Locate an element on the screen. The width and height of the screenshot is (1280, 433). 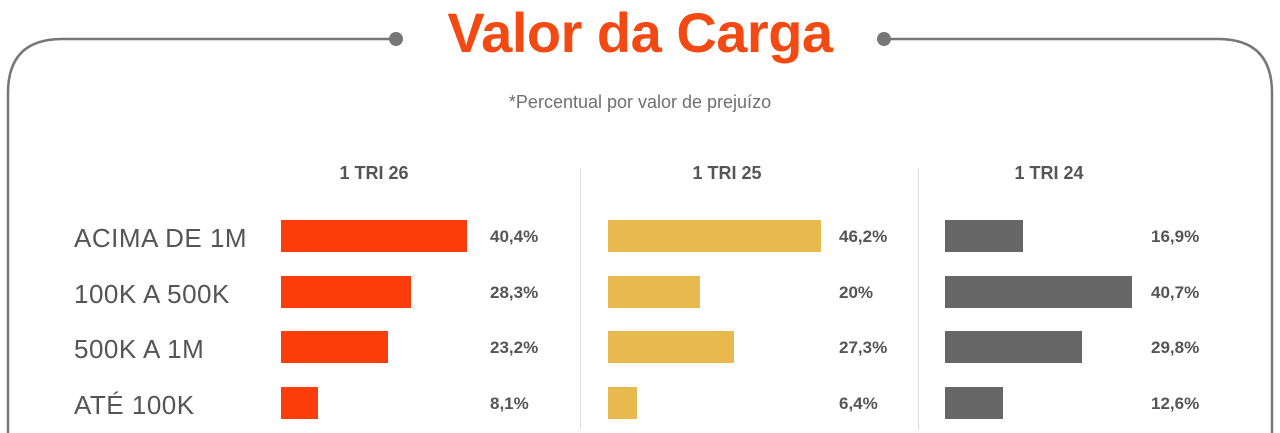
panel-header: 1 TRI 24 is located at coordinates (1049, 173).